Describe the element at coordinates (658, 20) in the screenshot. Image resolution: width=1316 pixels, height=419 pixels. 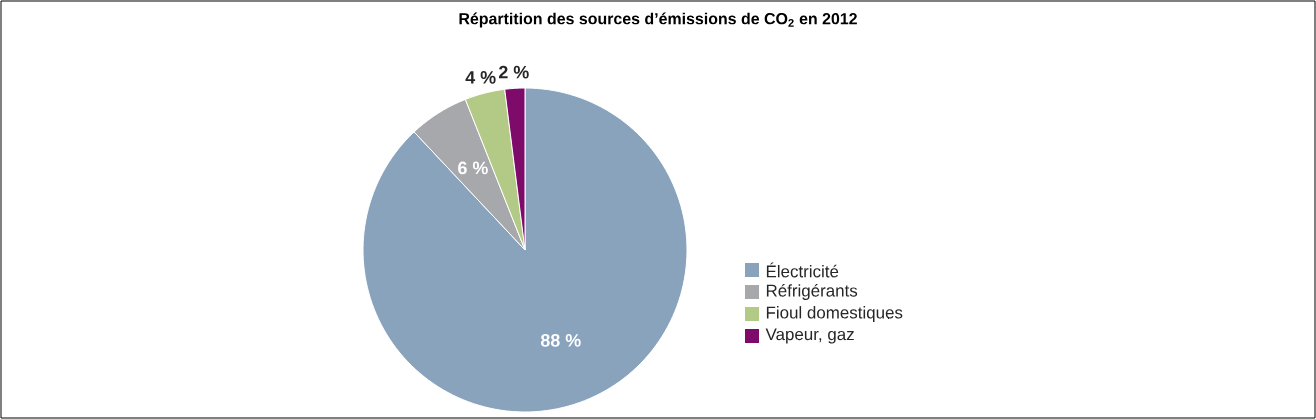
I see `chart-title: Répartition des sources d’émissions de CO$_{2}$ en 2012` at that location.